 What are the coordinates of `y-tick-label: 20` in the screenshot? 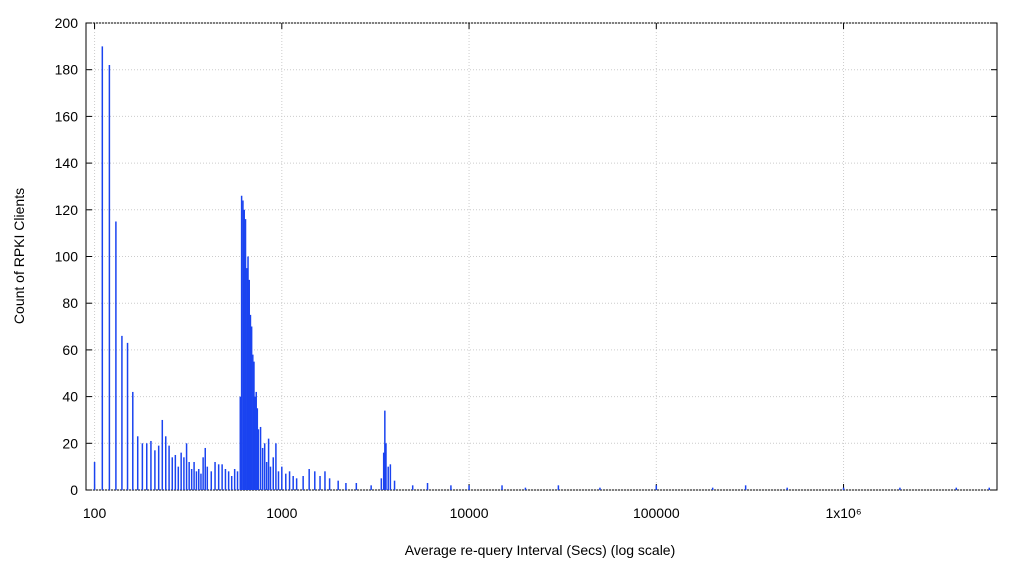 It's located at (70, 443).